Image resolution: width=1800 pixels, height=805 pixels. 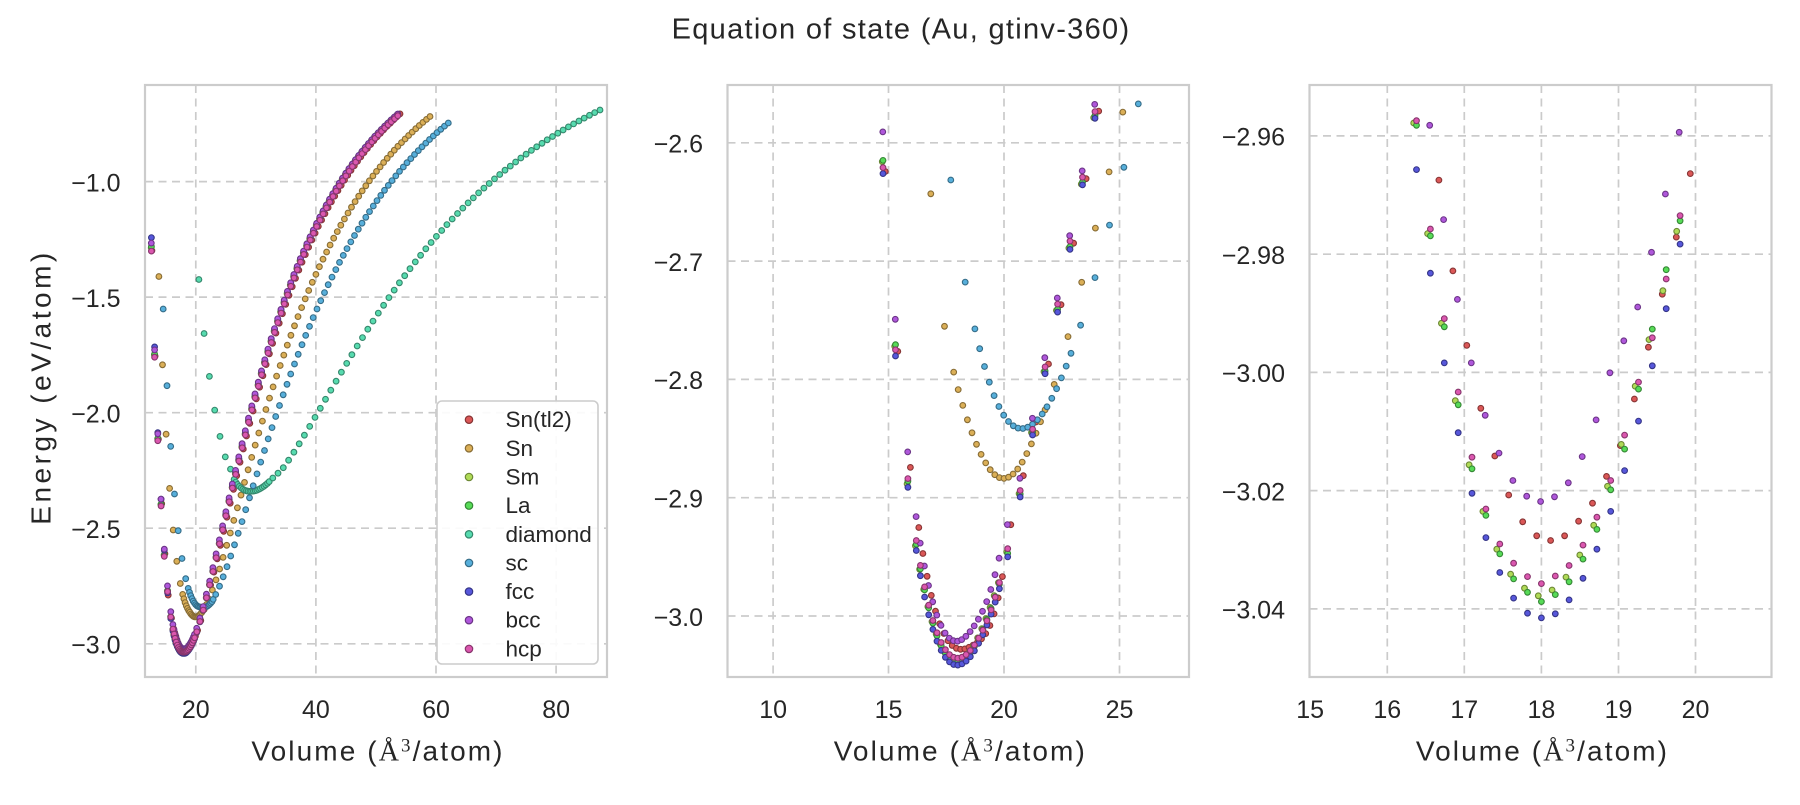 I want to click on svg-text: −2.0, so click(x=95, y=415).